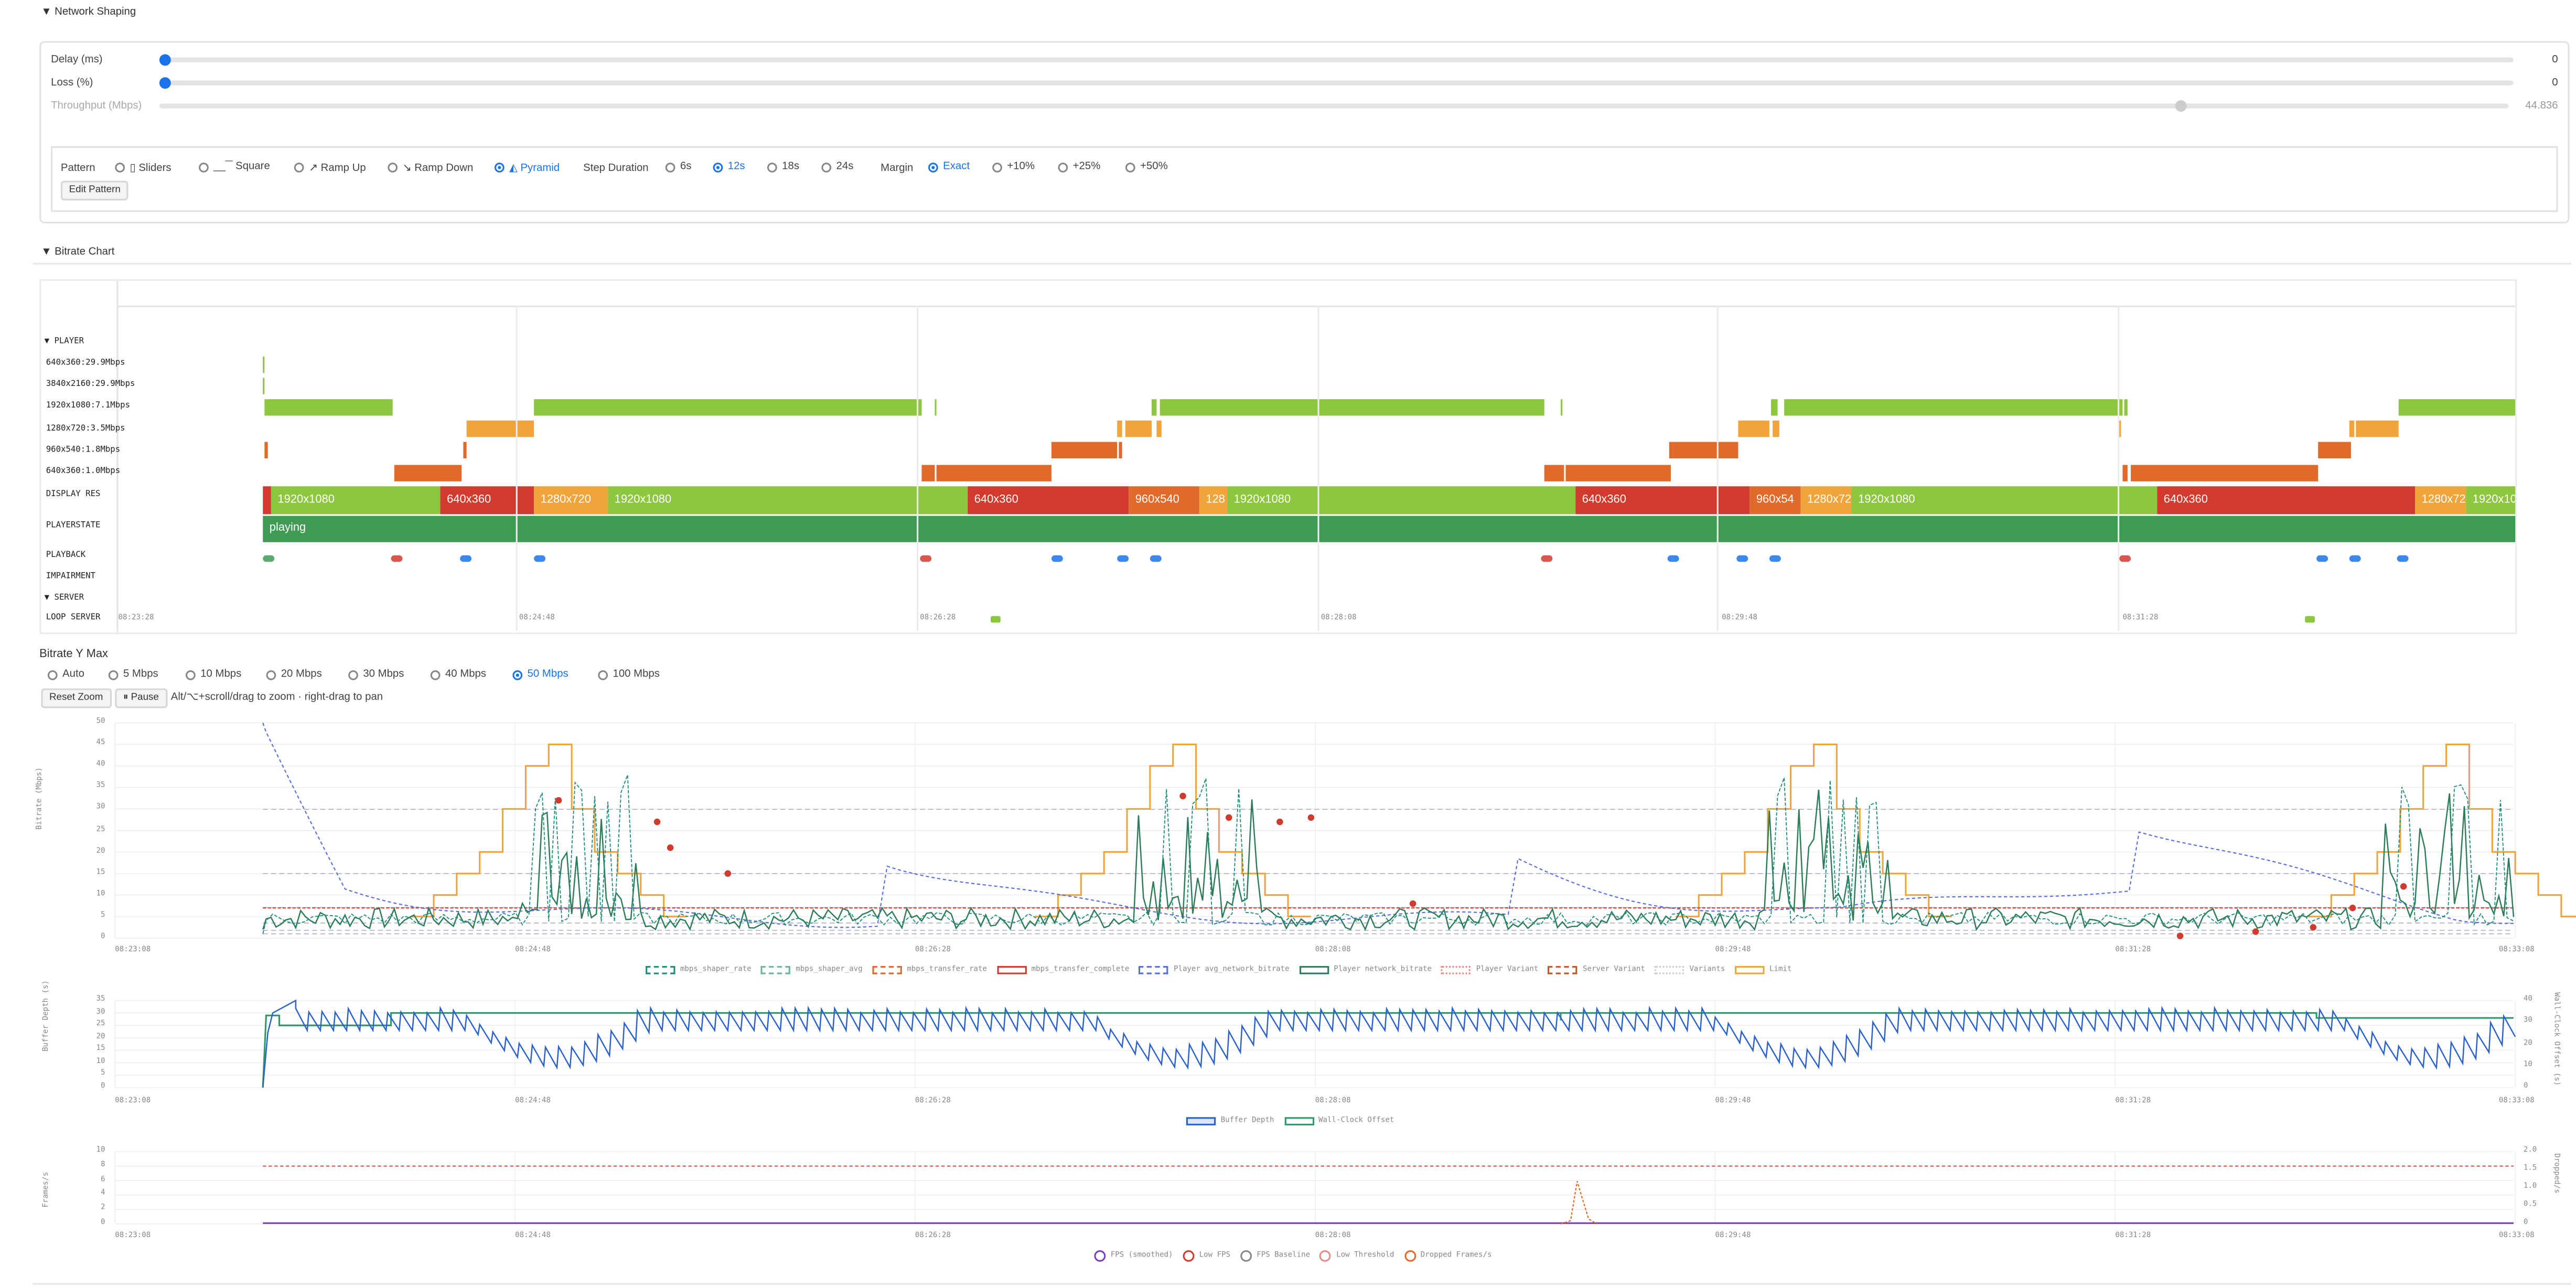  I want to click on legend-item: FPS (smoothed), so click(1133, 1256).